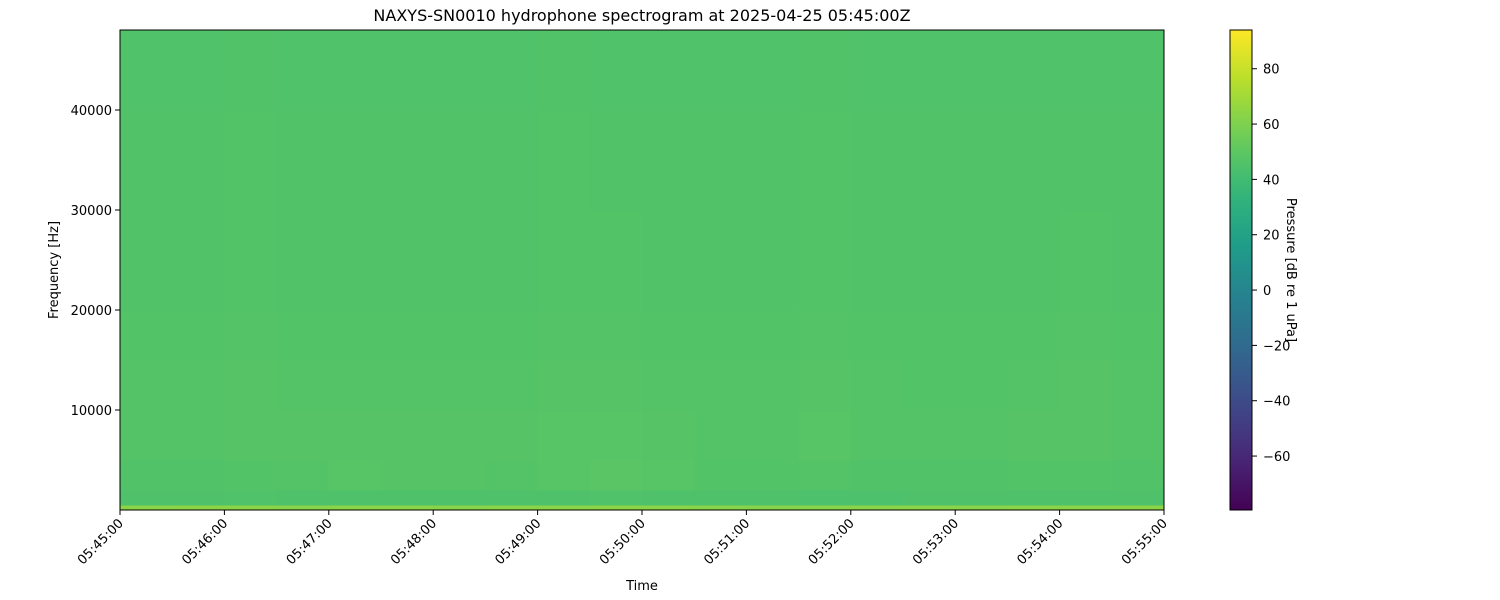 The image size is (1500, 600). I want to click on colorbar-ticks: −60 −40 −20 0 20 40 60 80, so click(1271, 264).